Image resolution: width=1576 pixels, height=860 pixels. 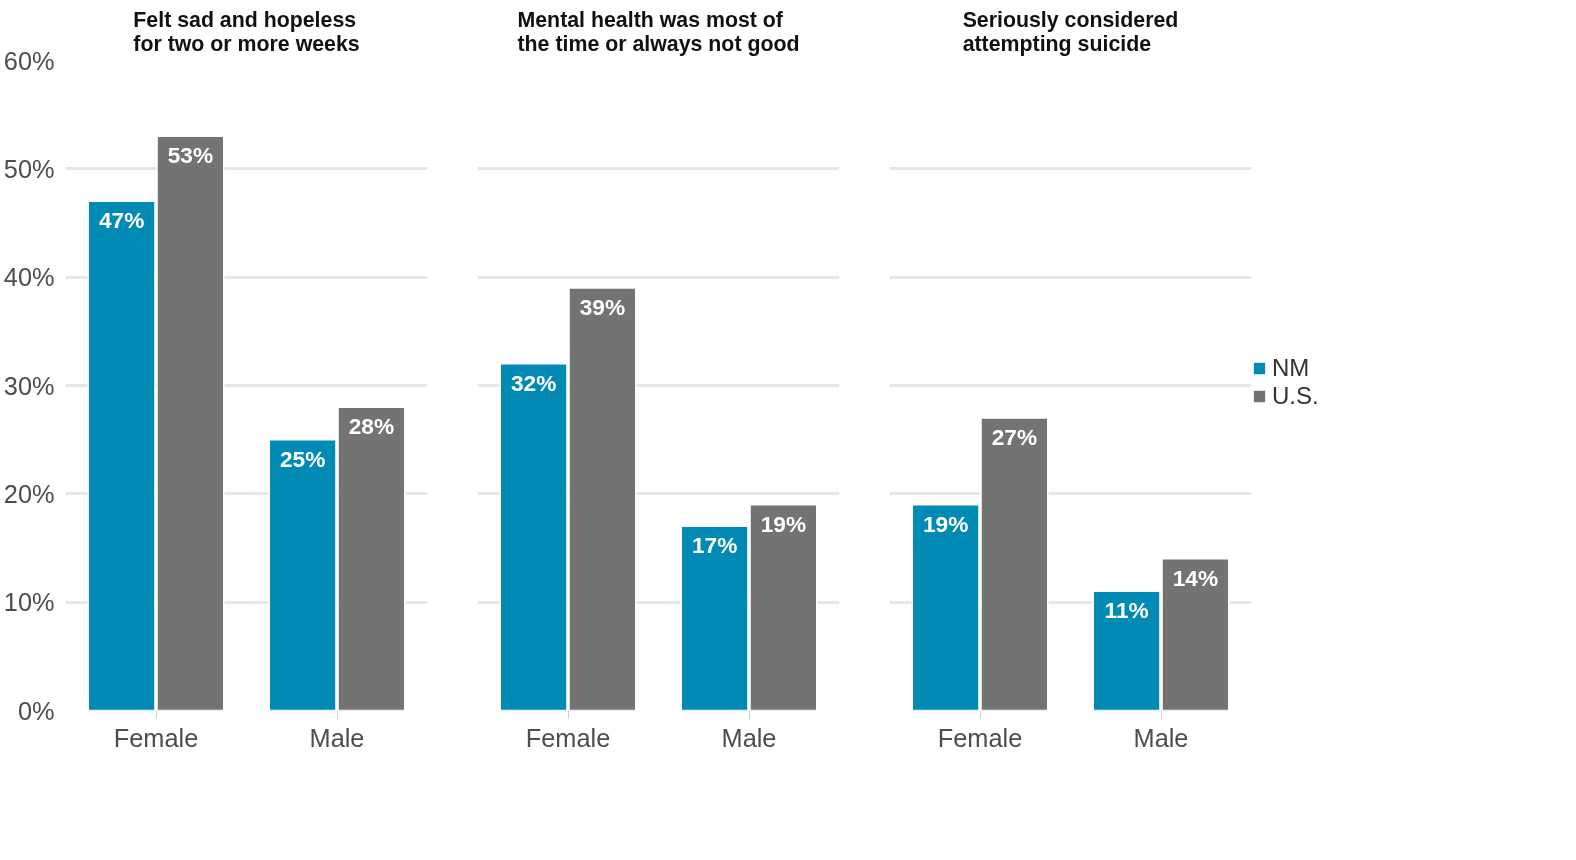 I want to click on data-label: 53%, so click(x=190, y=155).